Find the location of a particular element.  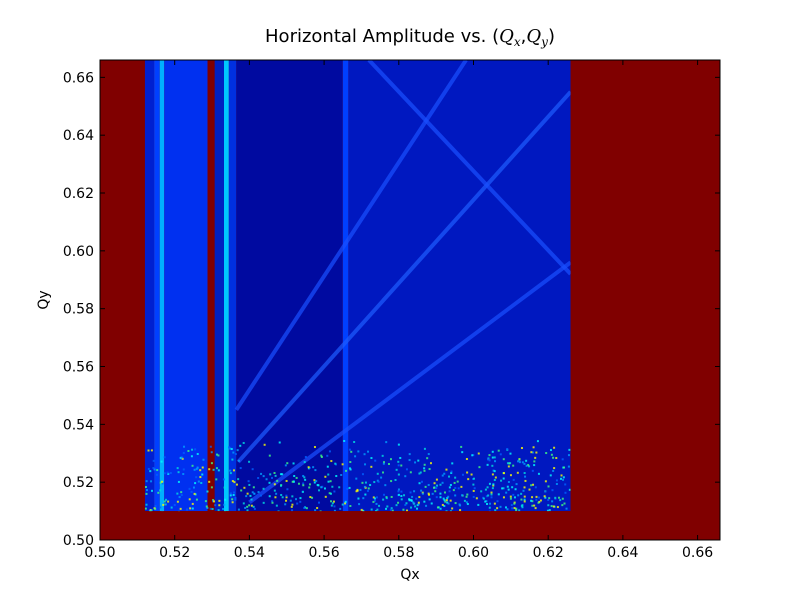

x-tick-label: 0.52 is located at coordinates (174, 553).